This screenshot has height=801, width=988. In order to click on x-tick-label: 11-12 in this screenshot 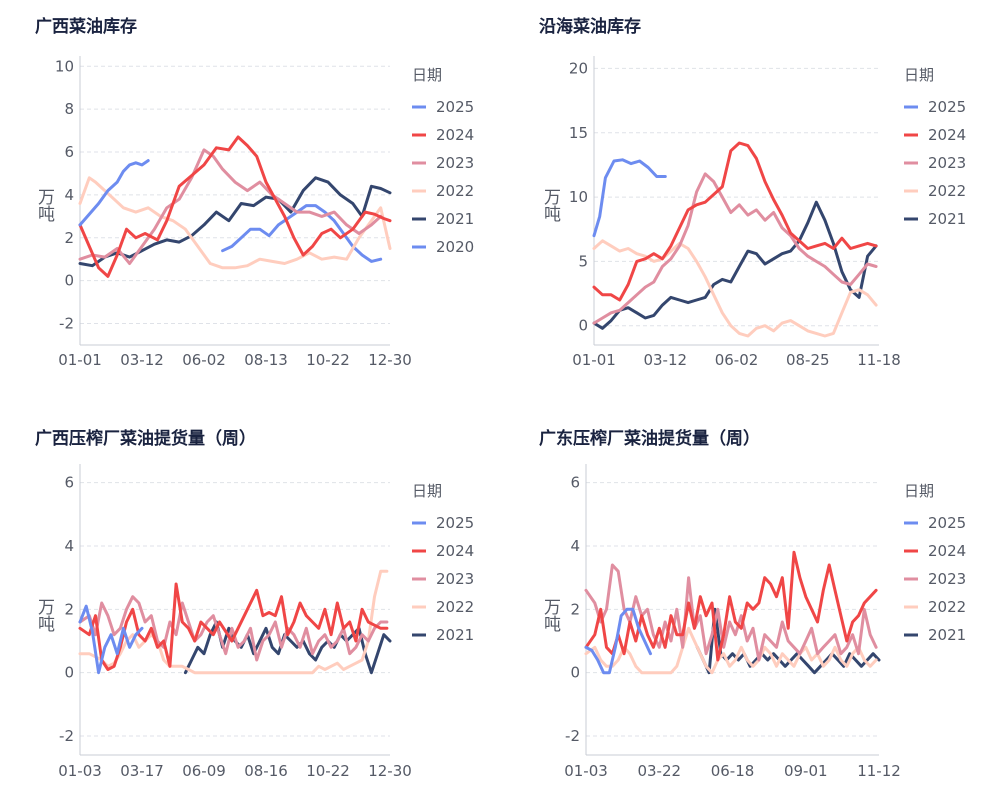, I will do `click(879, 771)`.